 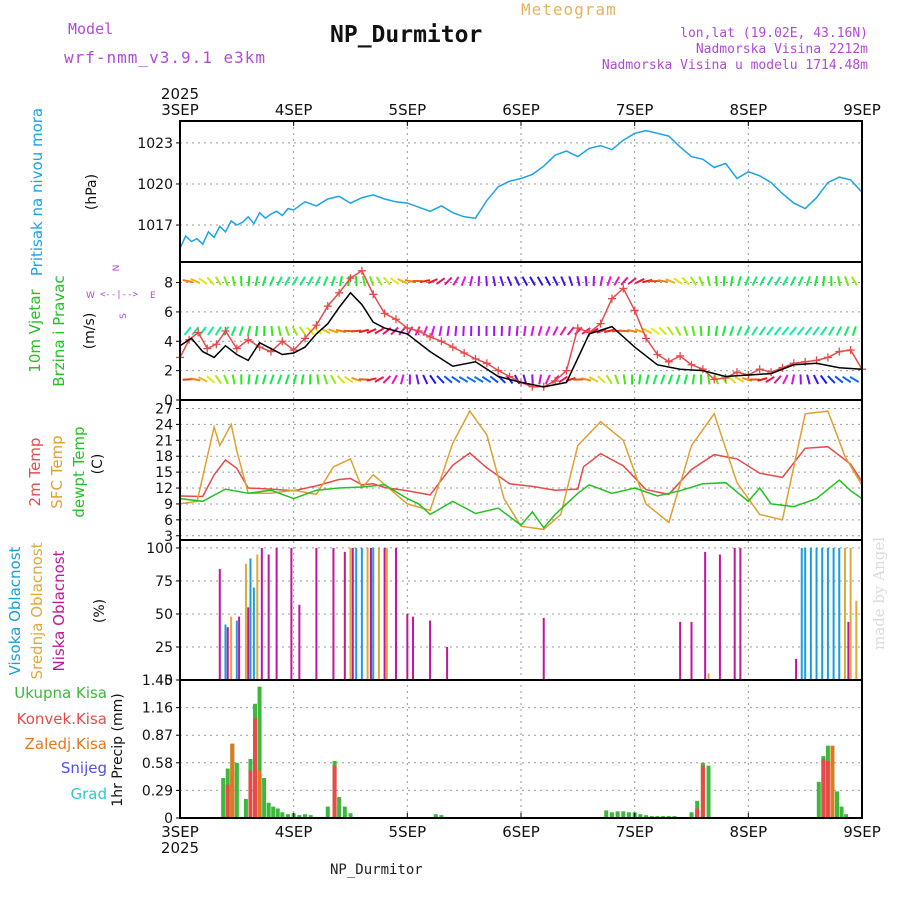 I want to click on bottom-tick-label-5sep: 5SEP, so click(x=408, y=832).